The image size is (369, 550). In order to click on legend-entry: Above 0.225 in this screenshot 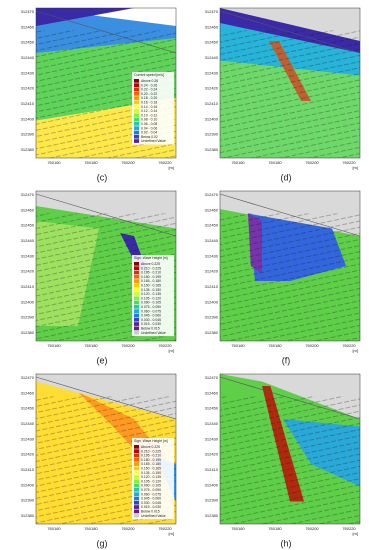, I will do `click(150, 447)`.